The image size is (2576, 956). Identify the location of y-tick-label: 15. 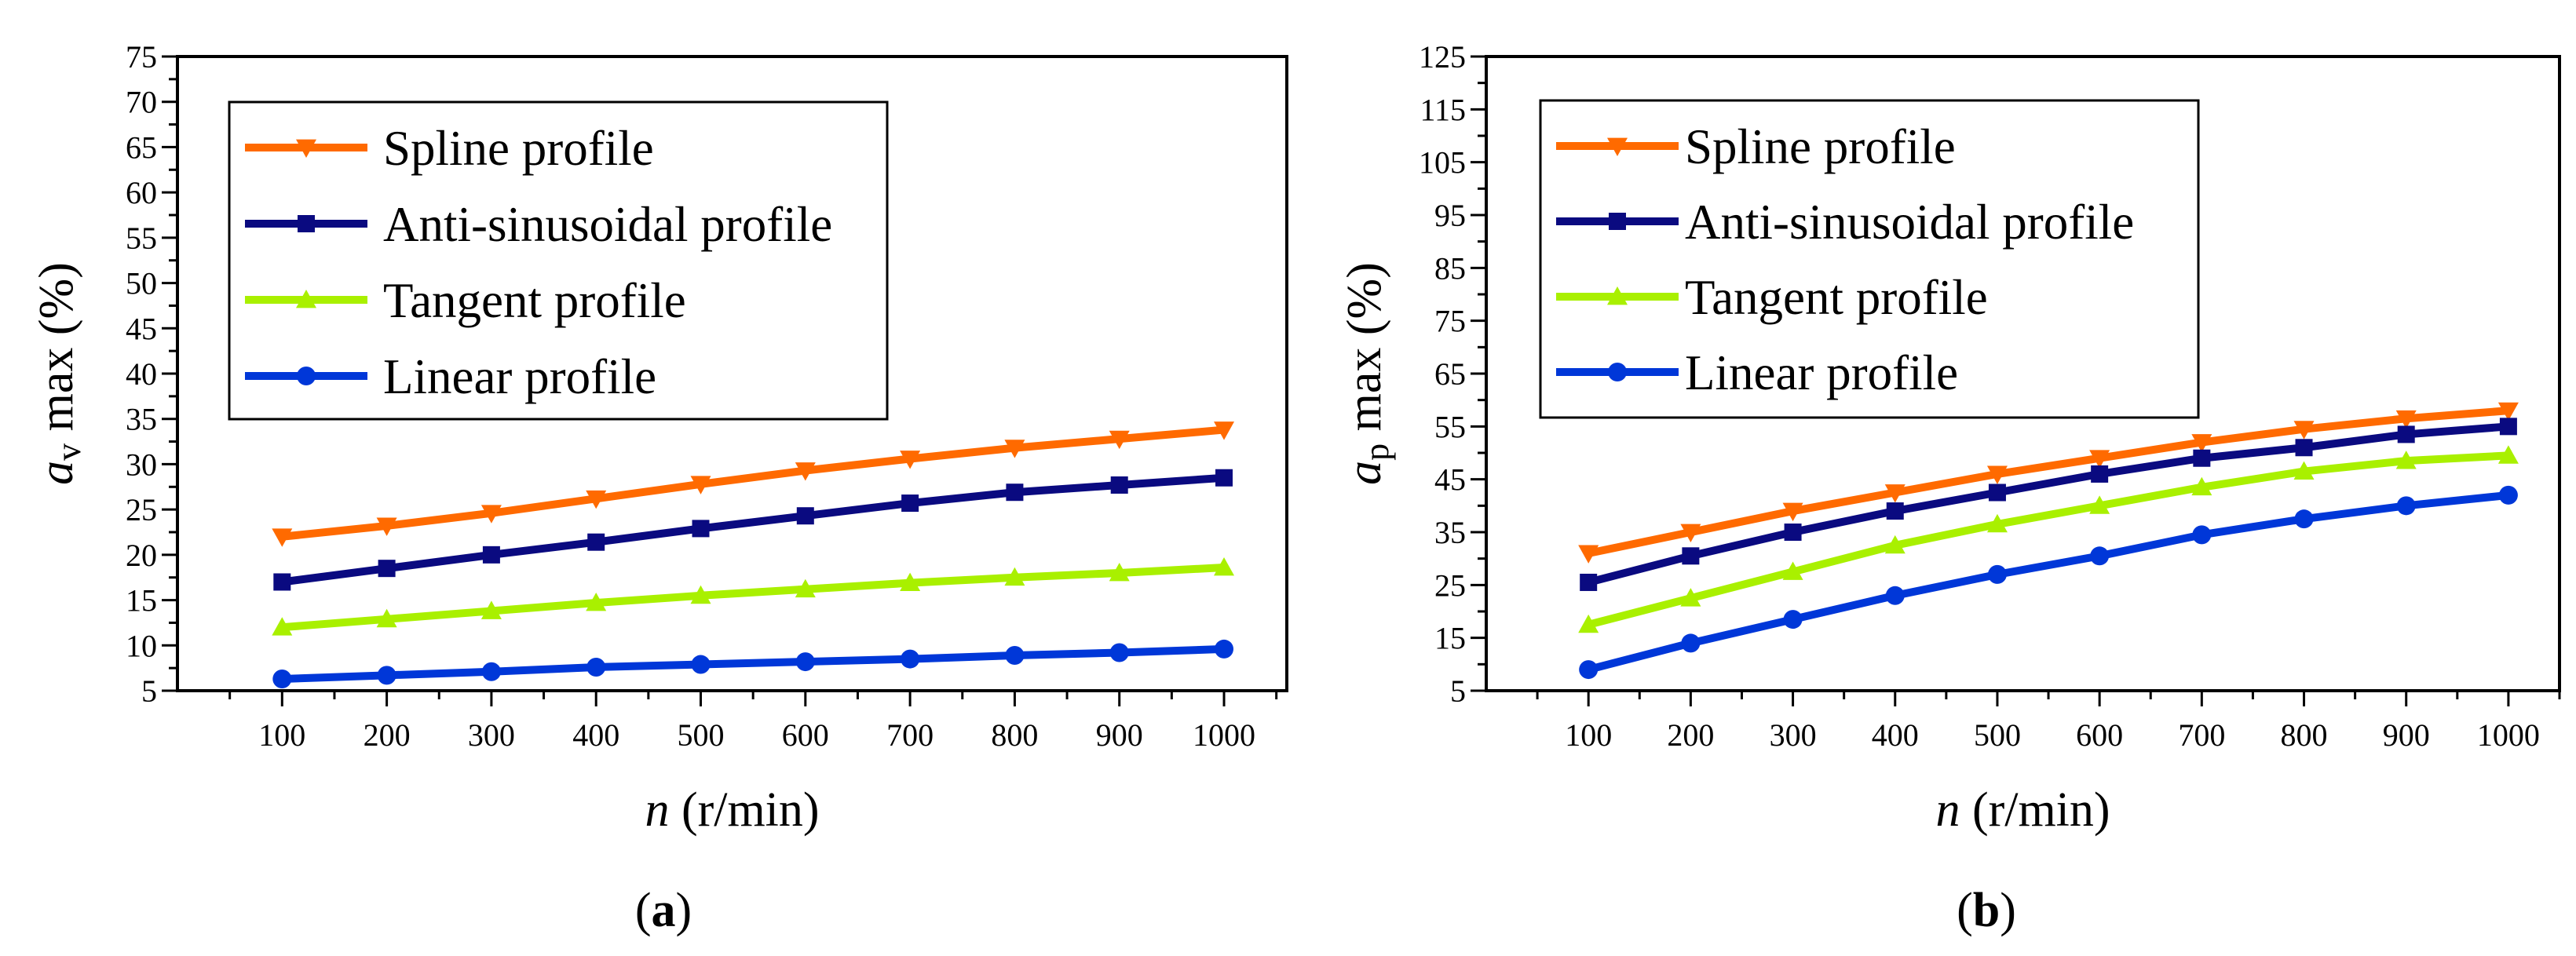
(141, 600).